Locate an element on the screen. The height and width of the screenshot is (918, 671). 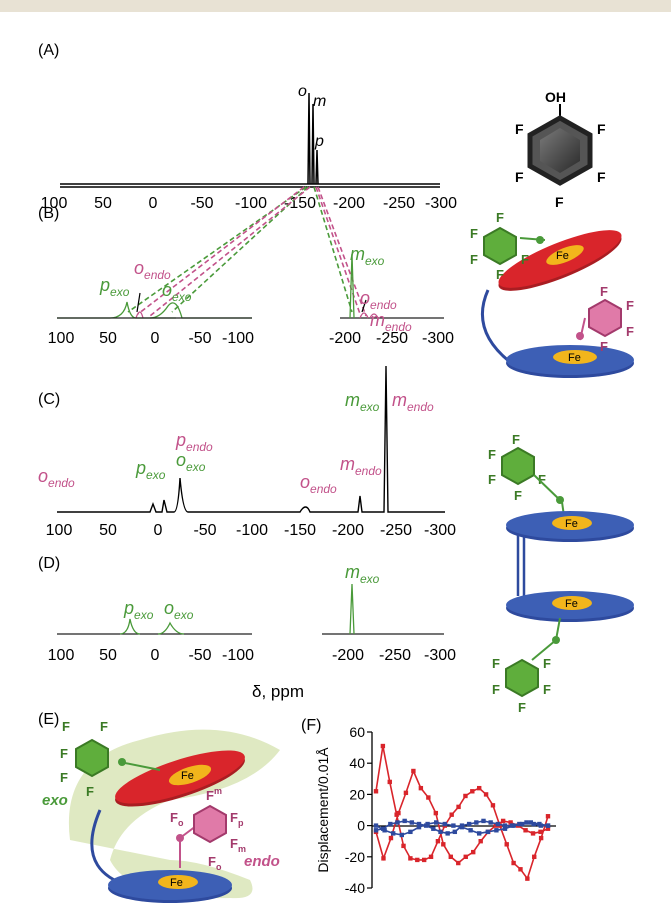
svg-text: pexo is located at coordinates (138, 610).